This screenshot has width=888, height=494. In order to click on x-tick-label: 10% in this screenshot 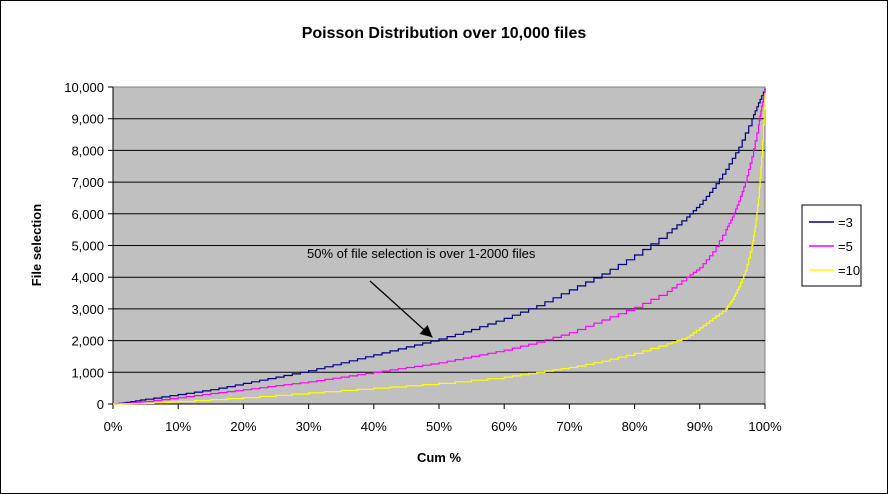, I will do `click(178, 426)`.